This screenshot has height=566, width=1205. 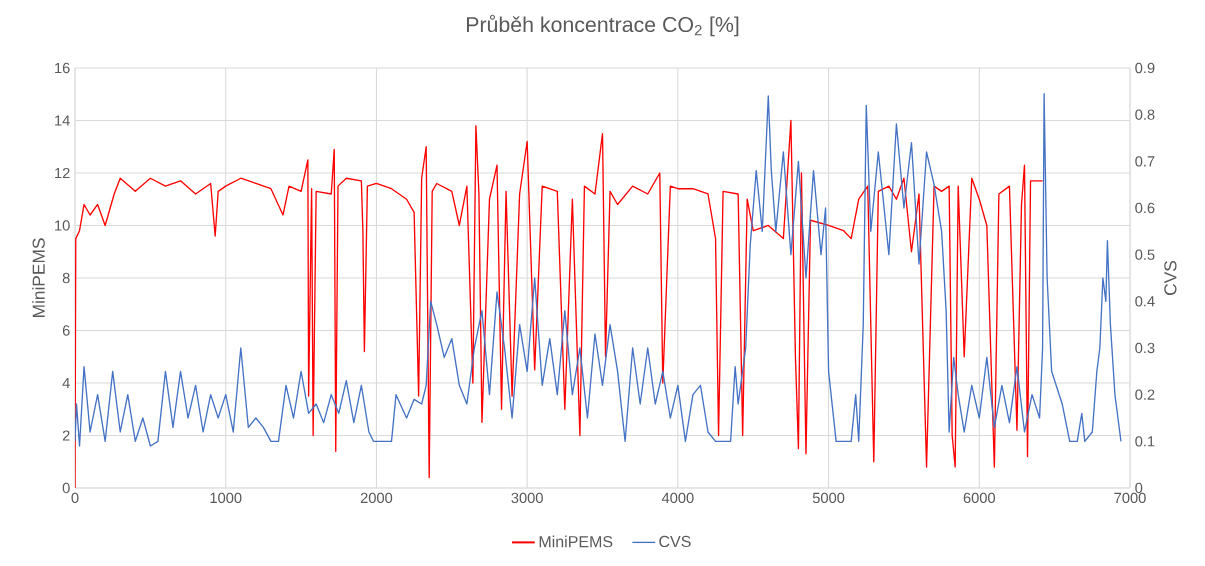 What do you see at coordinates (1145, 68) in the screenshot?
I see `y2-tick-label: 0.9` at bounding box center [1145, 68].